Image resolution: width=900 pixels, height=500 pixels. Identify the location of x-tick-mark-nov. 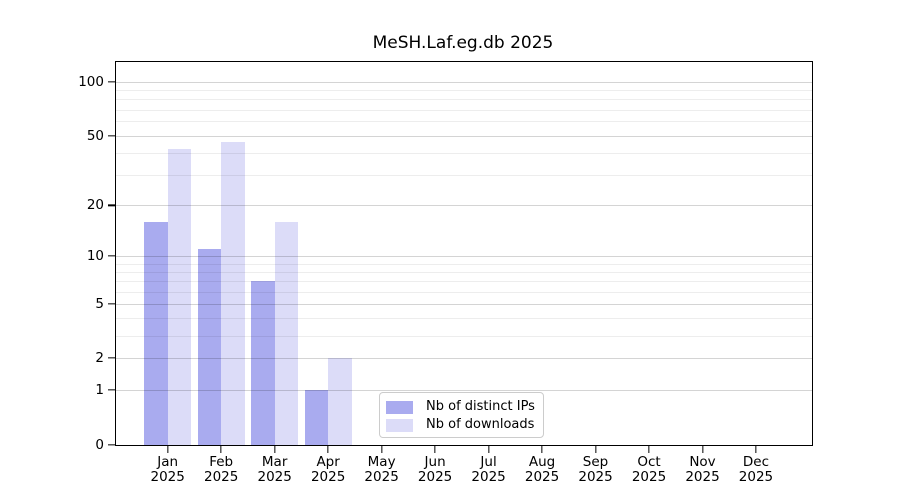
(702, 449).